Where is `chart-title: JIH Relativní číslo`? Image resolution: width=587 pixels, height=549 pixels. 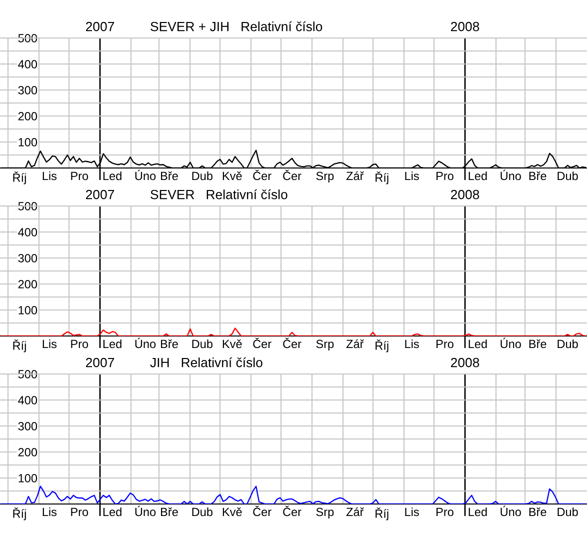 chart-title: JIH Relativní číslo is located at coordinates (206, 362).